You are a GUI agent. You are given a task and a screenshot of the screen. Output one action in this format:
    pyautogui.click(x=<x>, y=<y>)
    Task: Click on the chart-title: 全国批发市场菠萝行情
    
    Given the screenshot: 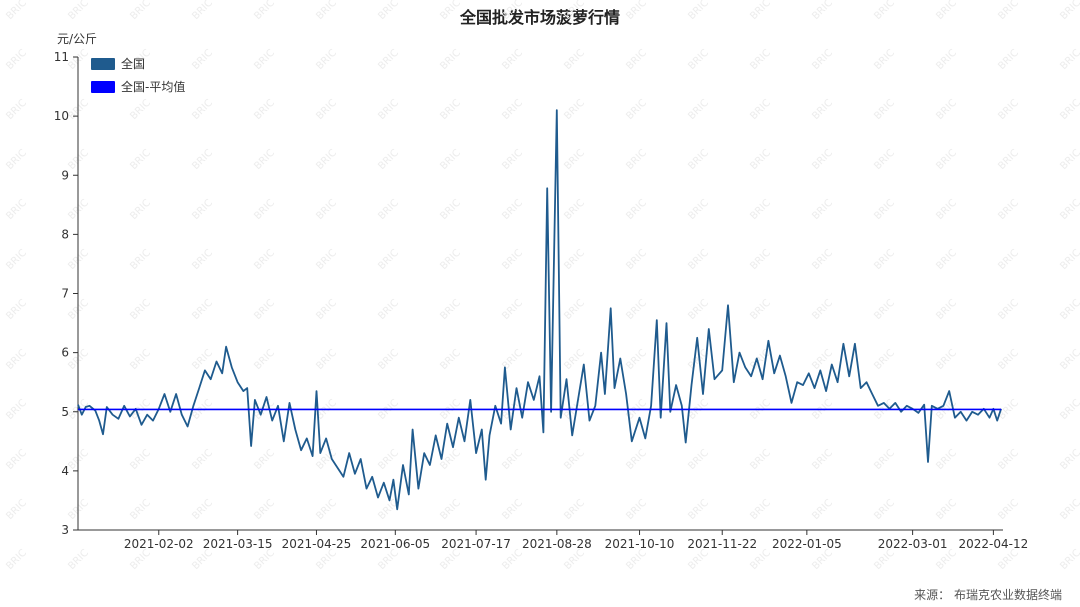 What is the action you would take?
    pyautogui.click(x=539, y=17)
    